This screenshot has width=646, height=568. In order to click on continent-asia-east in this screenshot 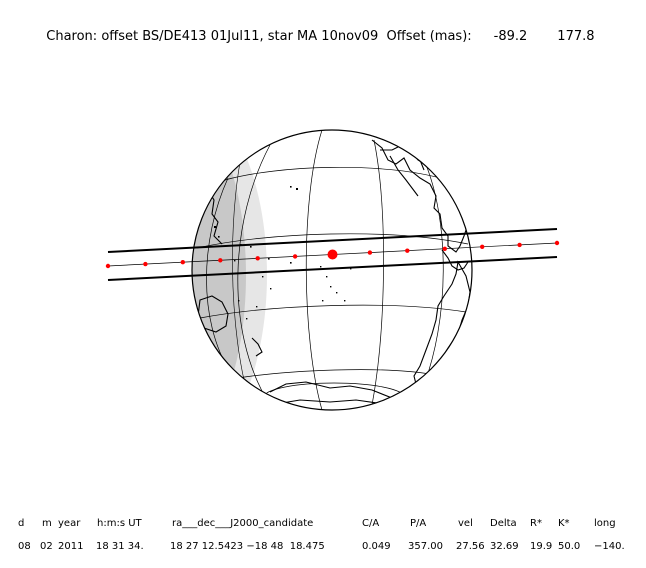, I will do `click(215, 217)`.